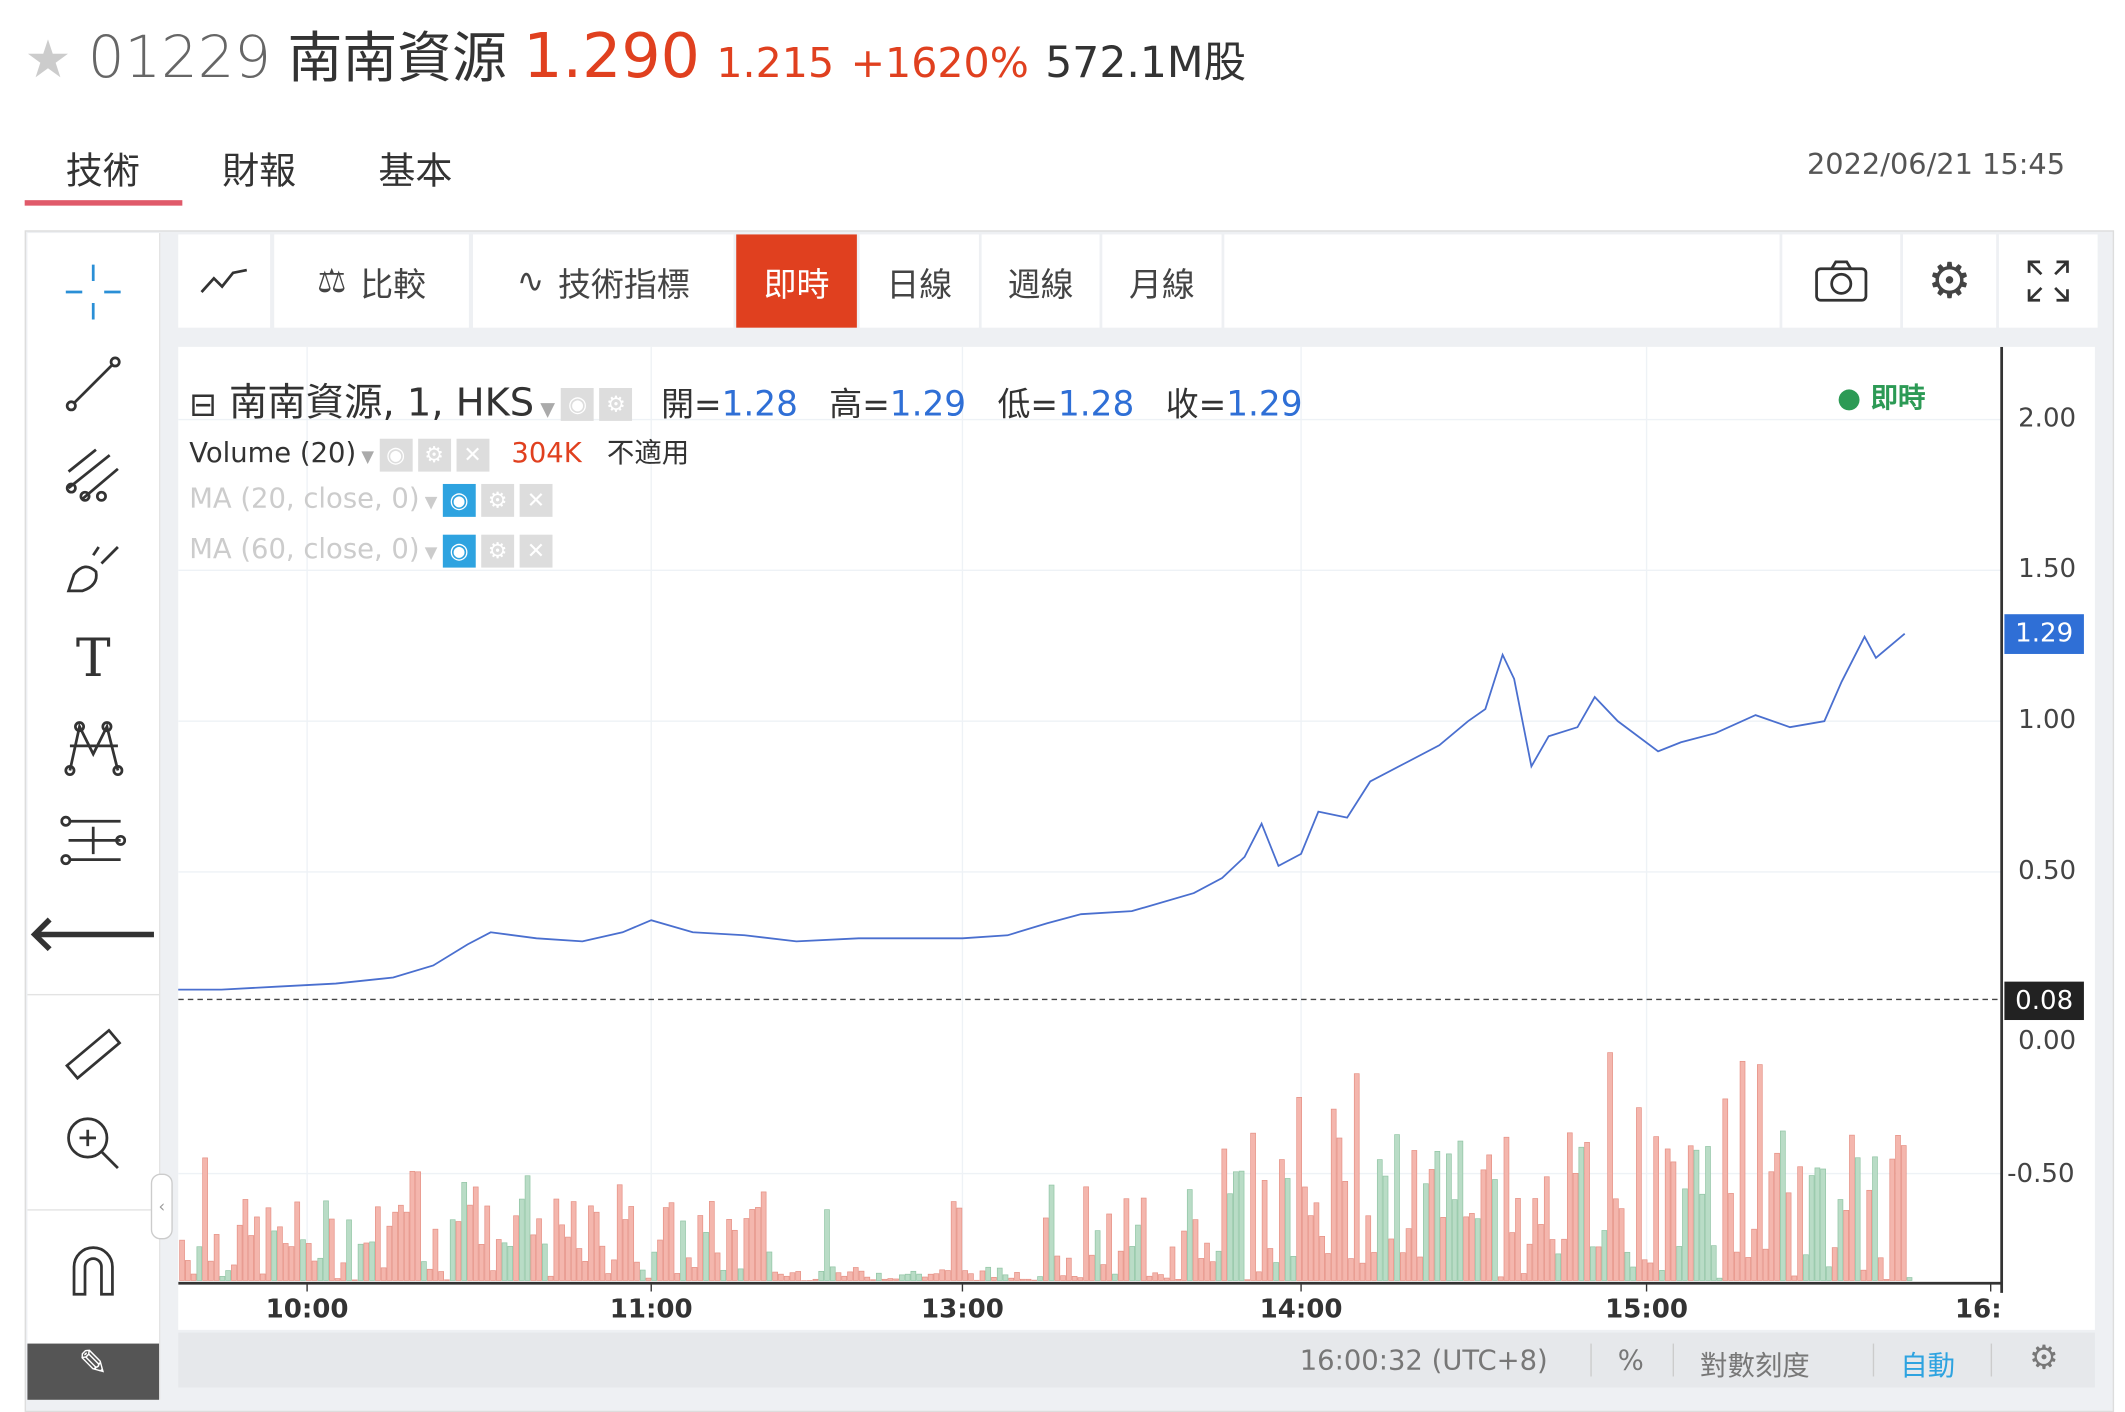  I want to click on volume-study-label: Volume (20), so click(272, 452).